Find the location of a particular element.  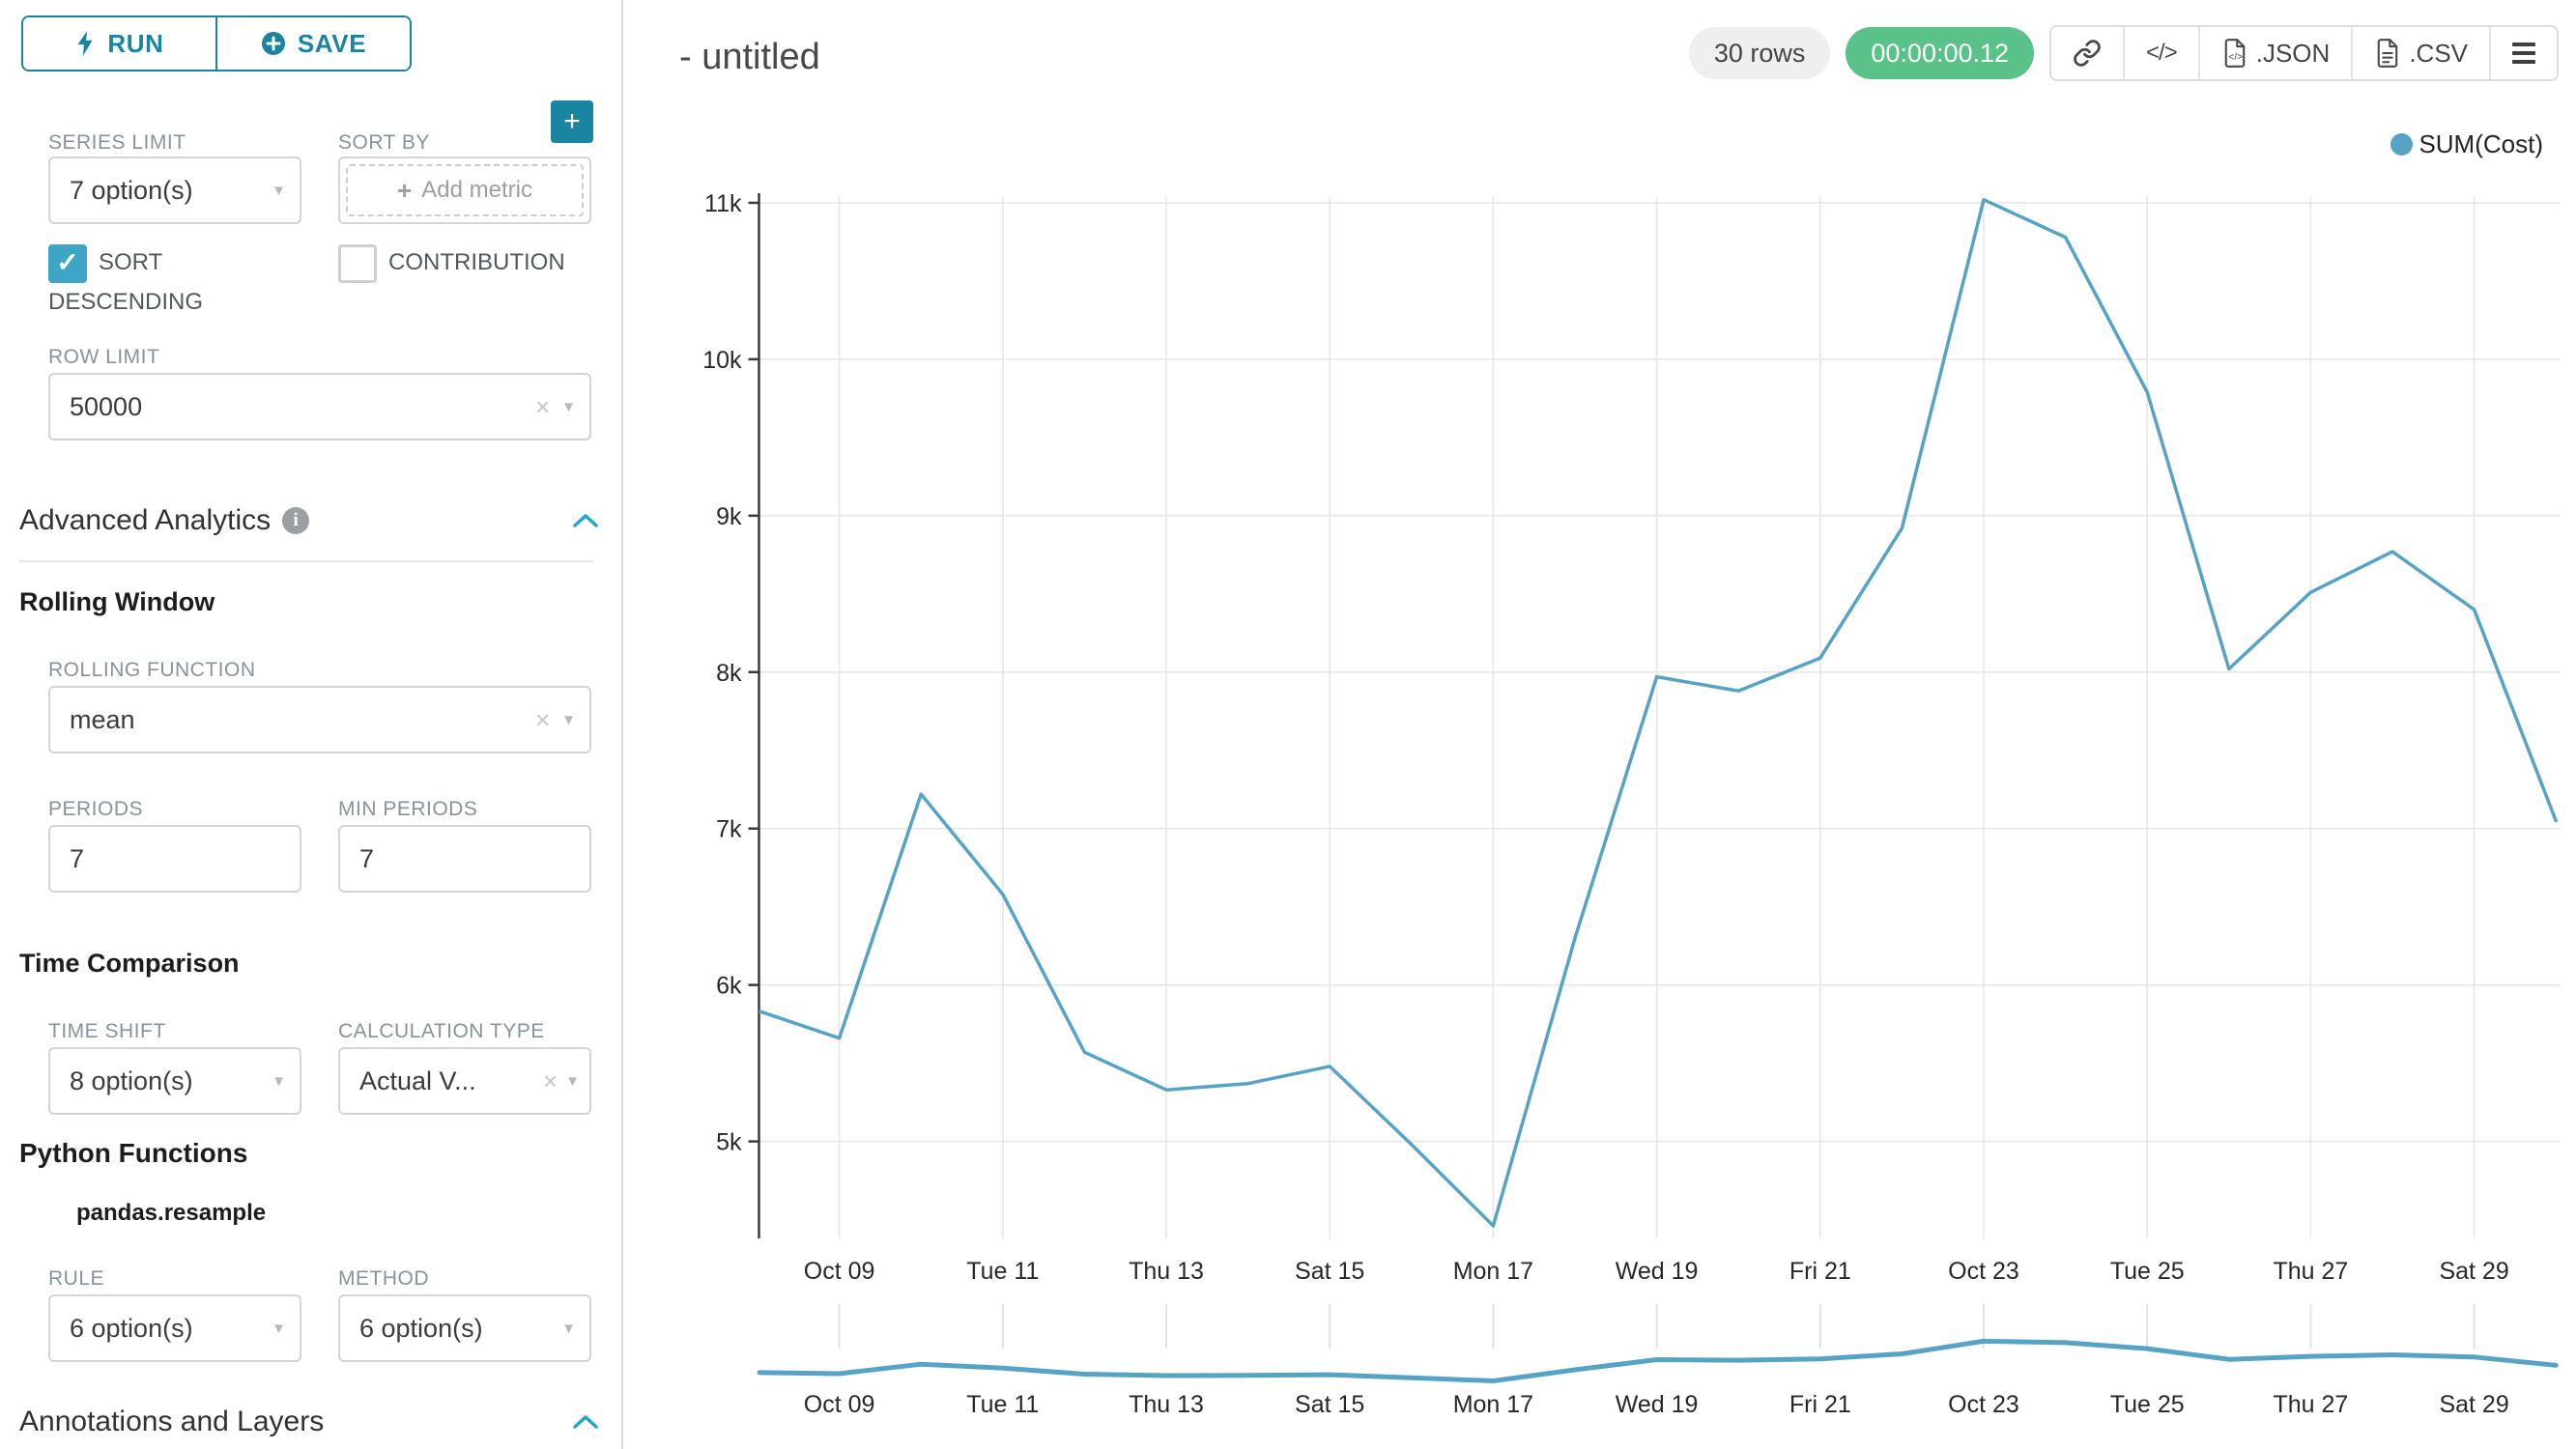

sort-by-add-metric: + Add metric is located at coordinates (465, 190).